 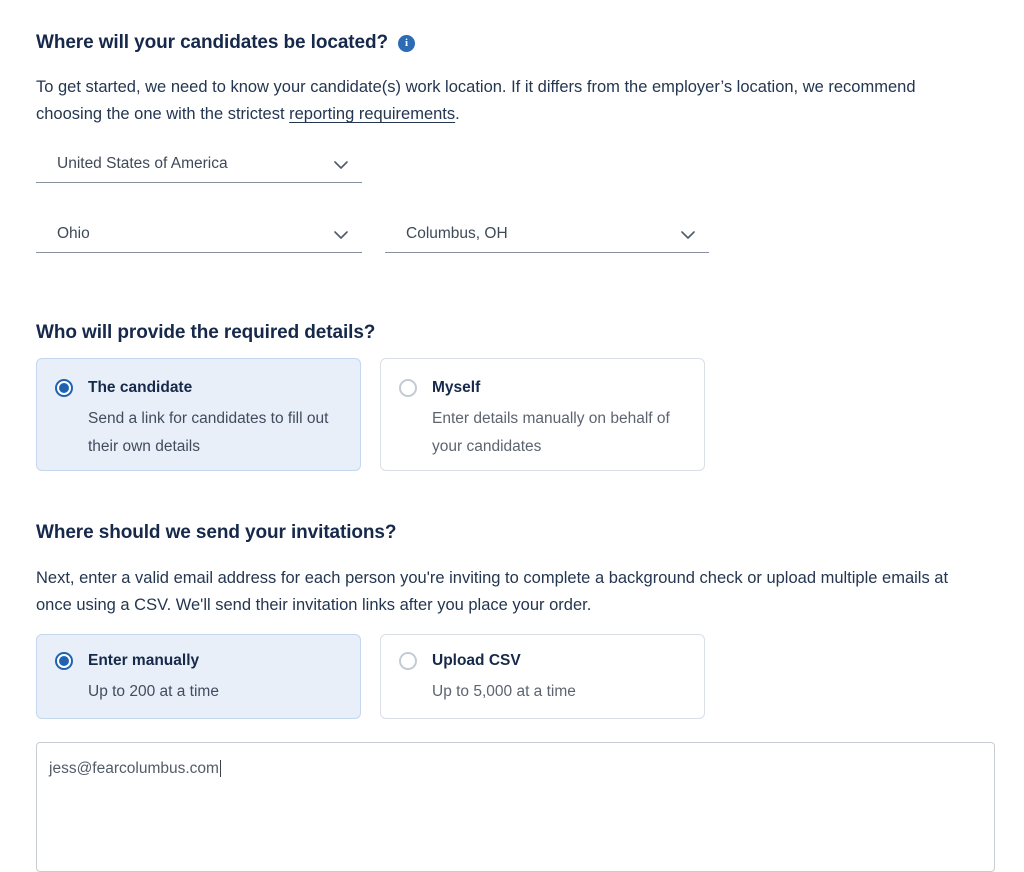 I want to click on country-select-value: United States of America, so click(x=142, y=163).